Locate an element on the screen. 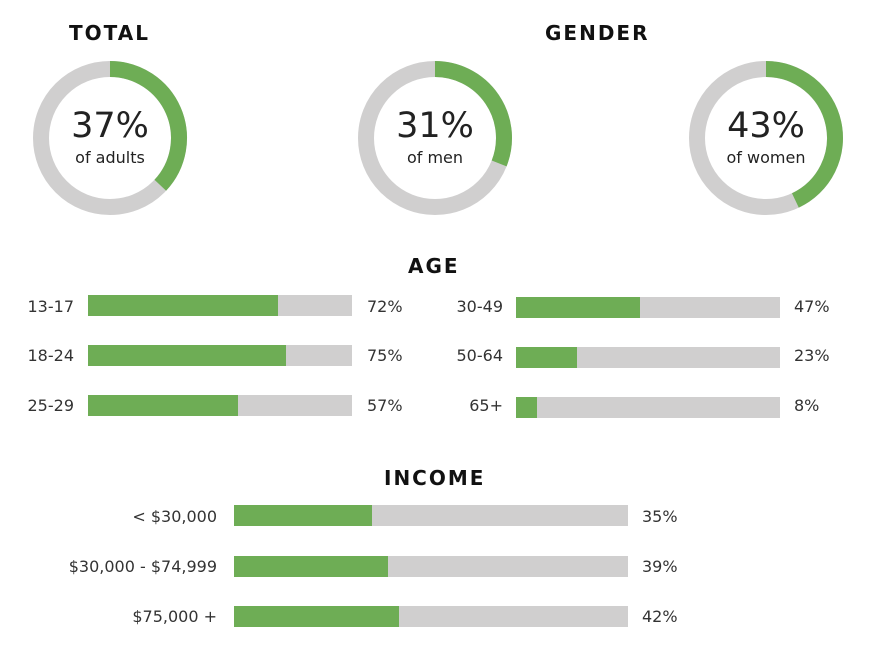 This screenshot has width=873, height=656. age-value-65-plus: 8% is located at coordinates (807, 405).